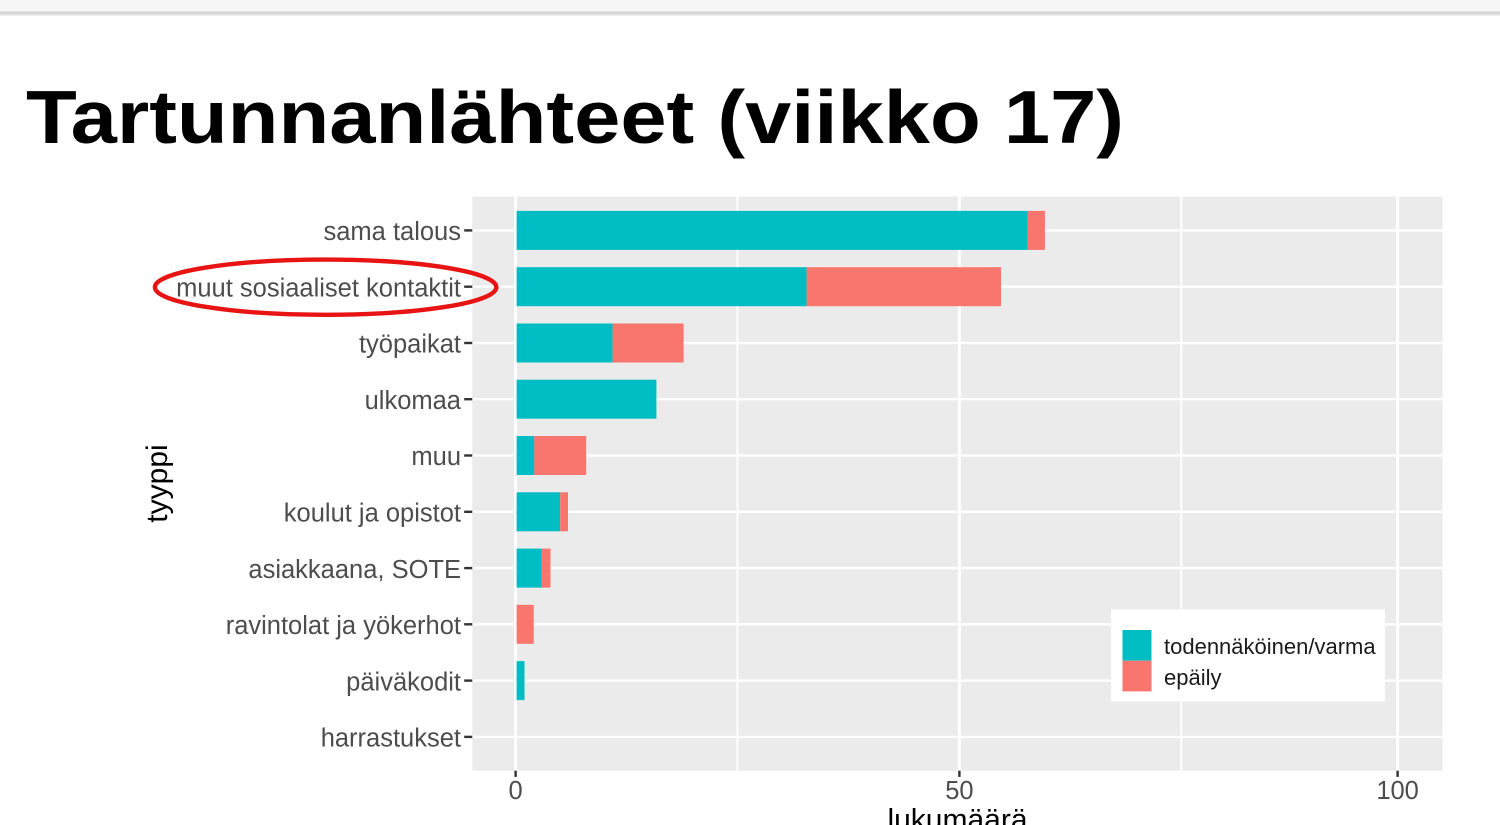 Image resolution: width=1500 pixels, height=825 pixels. What do you see at coordinates (413, 401) in the screenshot?
I see `svg-text: ulkomaa` at bounding box center [413, 401].